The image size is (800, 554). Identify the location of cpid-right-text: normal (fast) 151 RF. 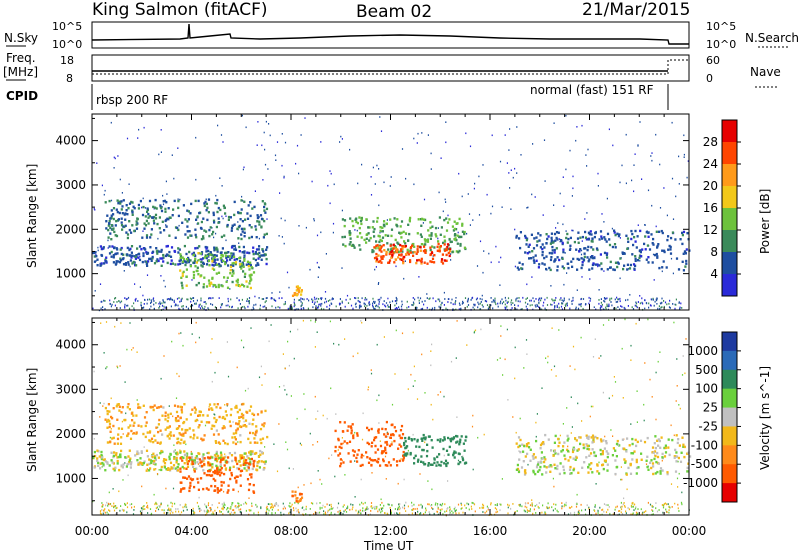
(592, 90).